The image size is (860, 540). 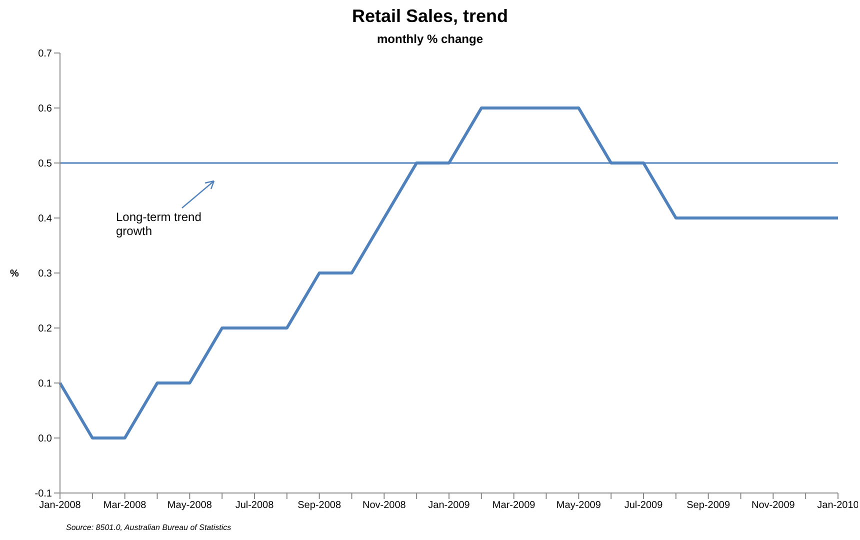 I want to click on y-tick-label: 0.0, so click(x=45, y=439).